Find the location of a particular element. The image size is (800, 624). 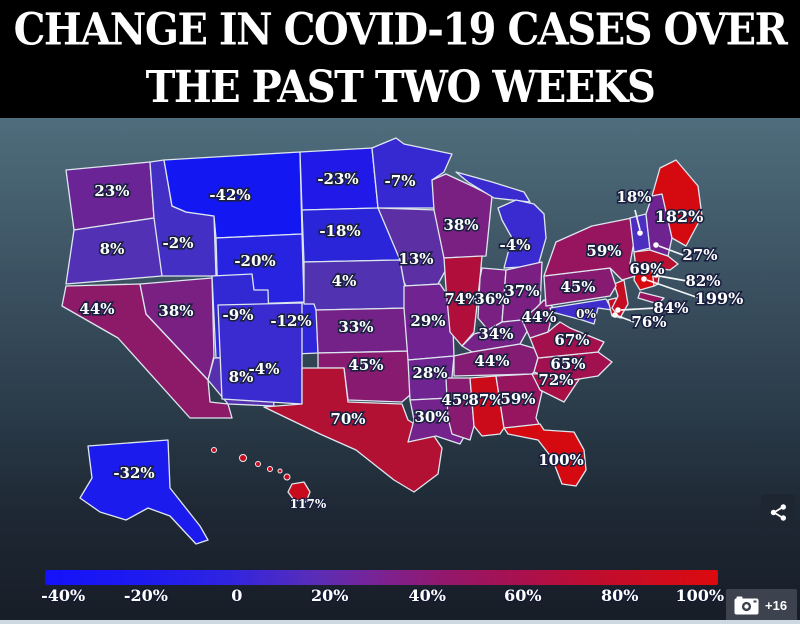

legend-tick-labels: -40% -20% 0 20% 40% 60% 80% 100% is located at coordinates (382, 598).